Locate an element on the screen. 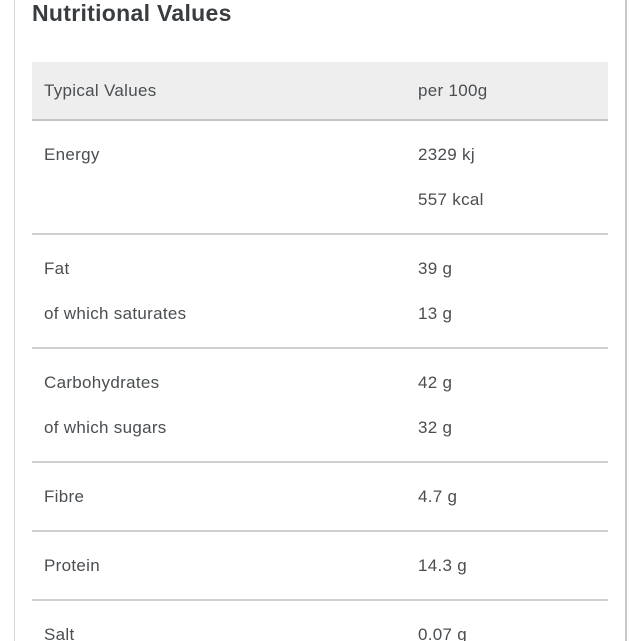 The height and width of the screenshot is (641, 640). row-label: Carbohydrates is located at coordinates (102, 382).